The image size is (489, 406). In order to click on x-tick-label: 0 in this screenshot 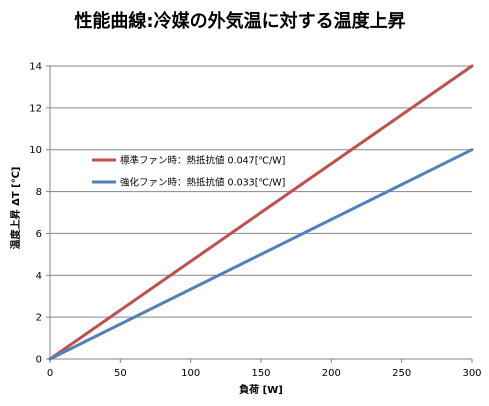, I will do `click(50, 373)`.